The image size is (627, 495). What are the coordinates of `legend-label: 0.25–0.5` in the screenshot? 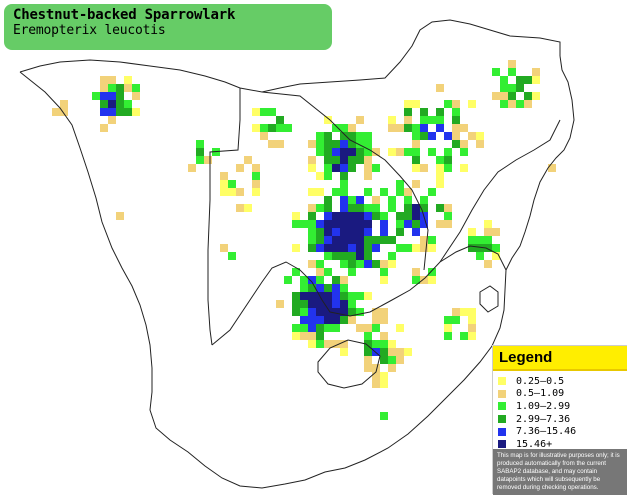 It's located at (540, 381).